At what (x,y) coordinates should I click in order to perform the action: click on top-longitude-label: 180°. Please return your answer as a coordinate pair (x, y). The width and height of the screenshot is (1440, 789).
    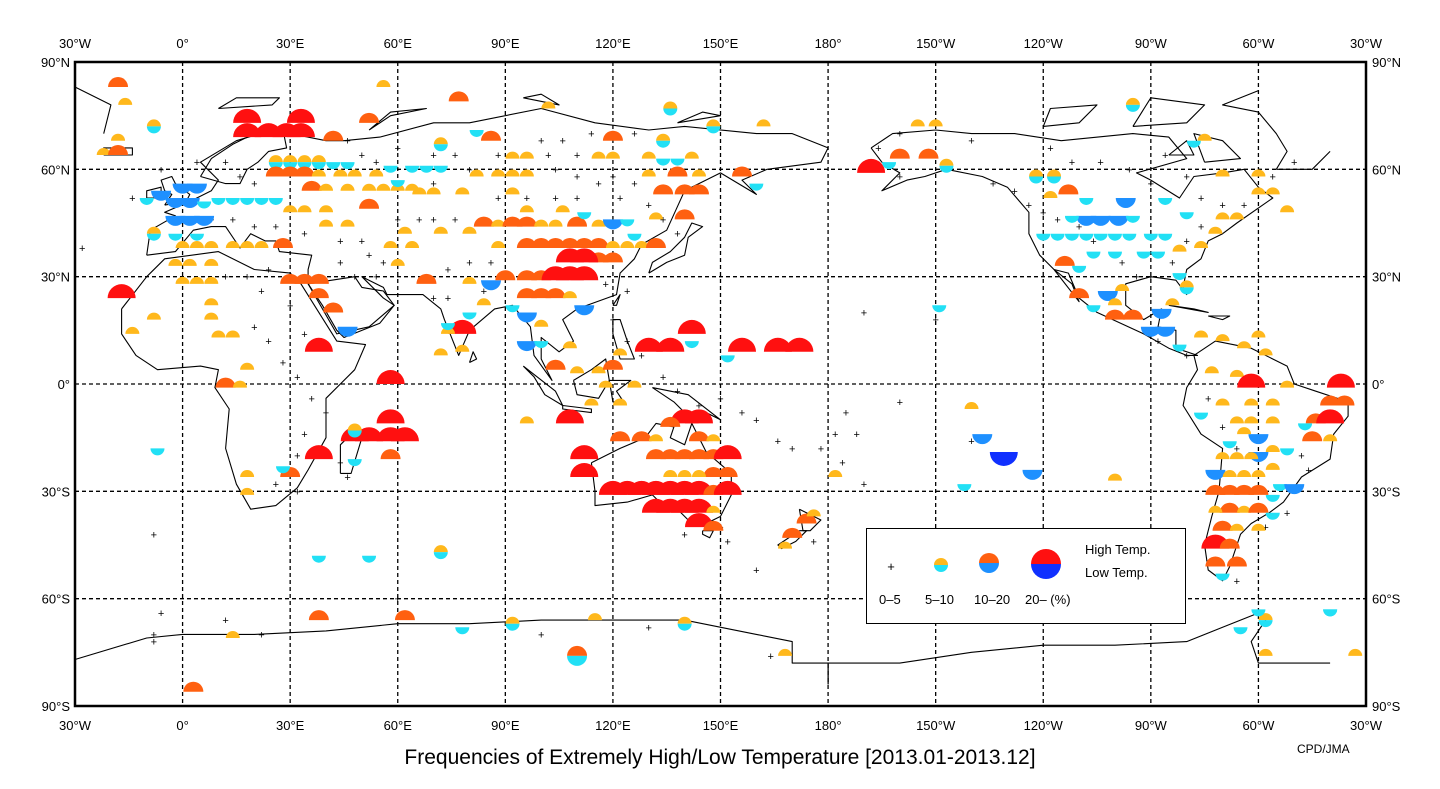
    Looking at the image, I should click on (828, 43).